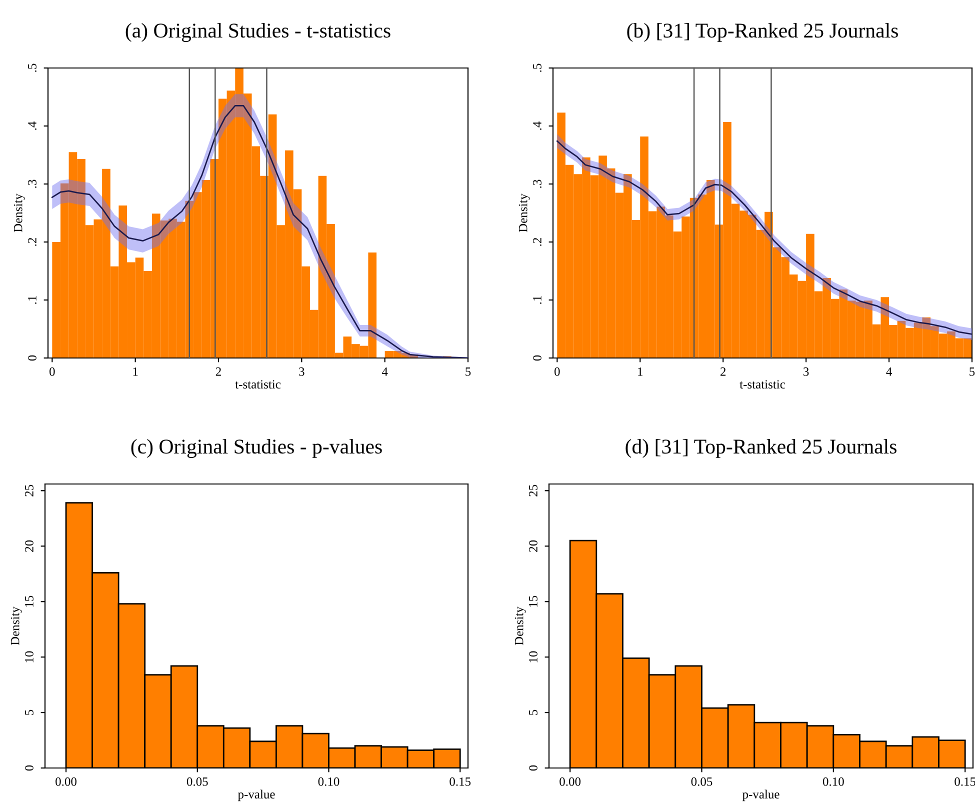 The height and width of the screenshot is (808, 975). I want to click on chart-title: (d) [31] Top-Ranked 25 Journals, so click(761, 448).